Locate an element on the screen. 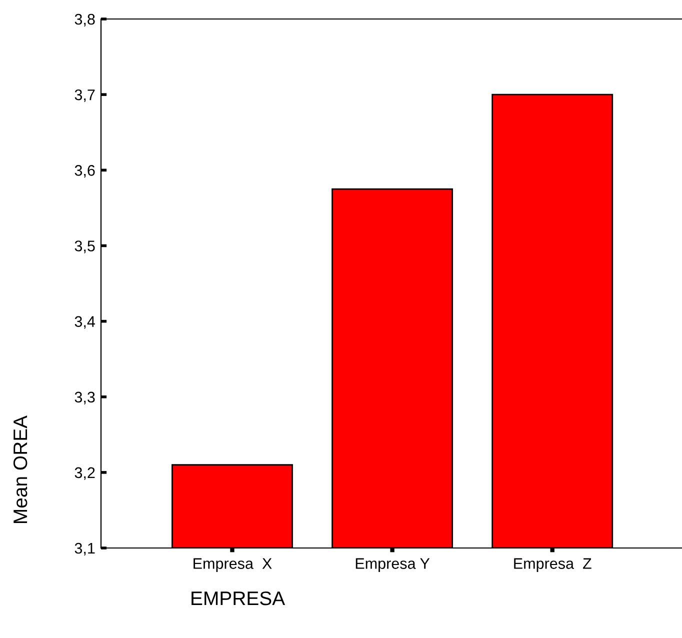  y-axis-title: Mean OREA is located at coordinates (20, 469).